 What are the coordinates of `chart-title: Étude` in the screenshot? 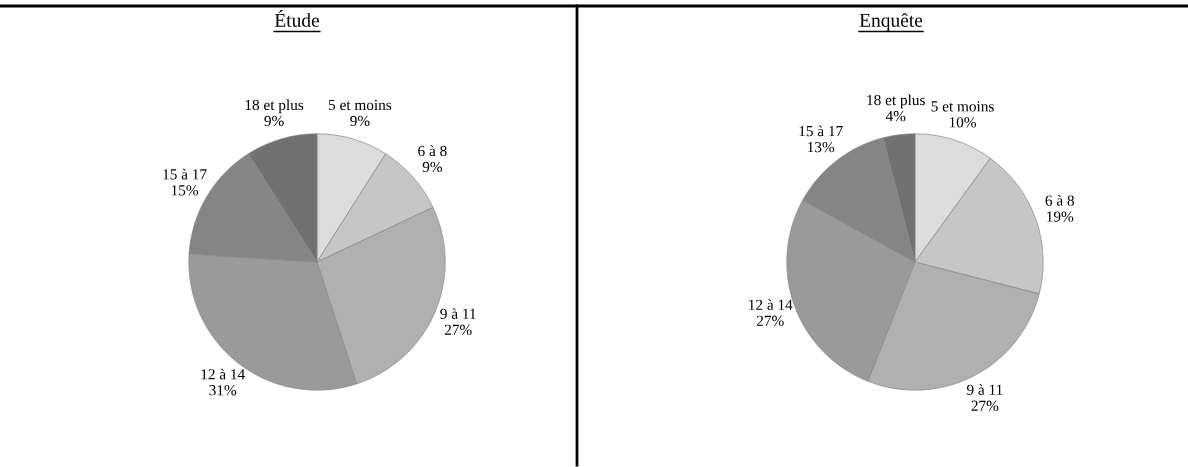 It's located at (296, 18).